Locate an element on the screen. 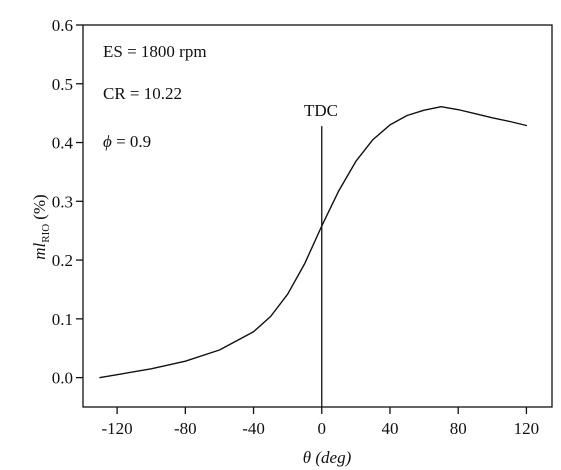  annotation-compression-ratio: CR = 10.22 is located at coordinates (142, 93).